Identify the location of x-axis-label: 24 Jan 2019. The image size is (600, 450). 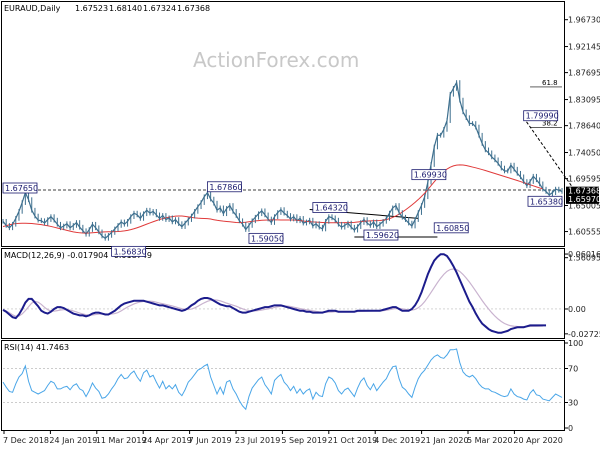
(73, 440).